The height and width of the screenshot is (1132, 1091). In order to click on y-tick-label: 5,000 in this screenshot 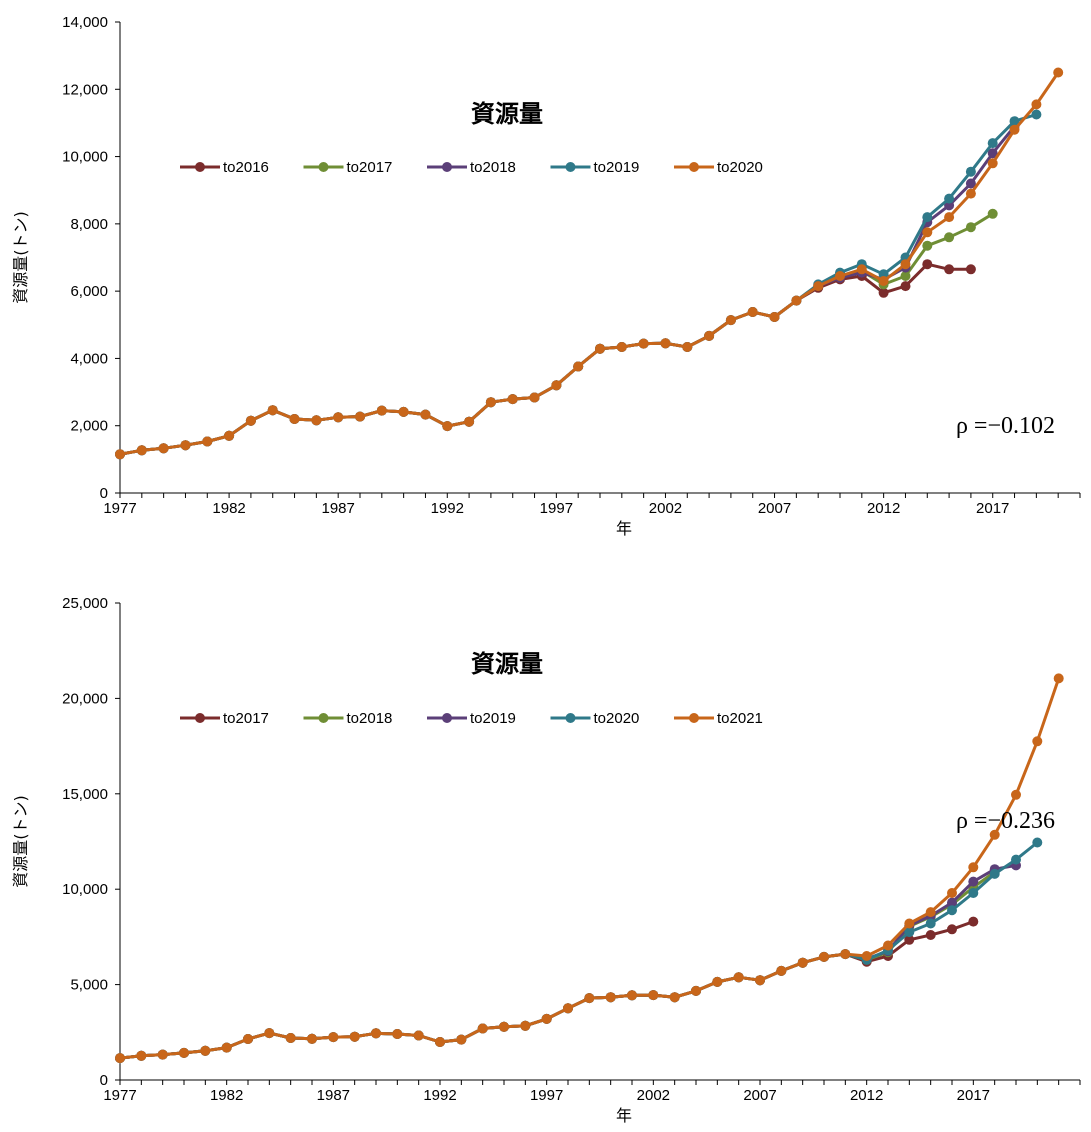, I will do `click(89, 985)`.